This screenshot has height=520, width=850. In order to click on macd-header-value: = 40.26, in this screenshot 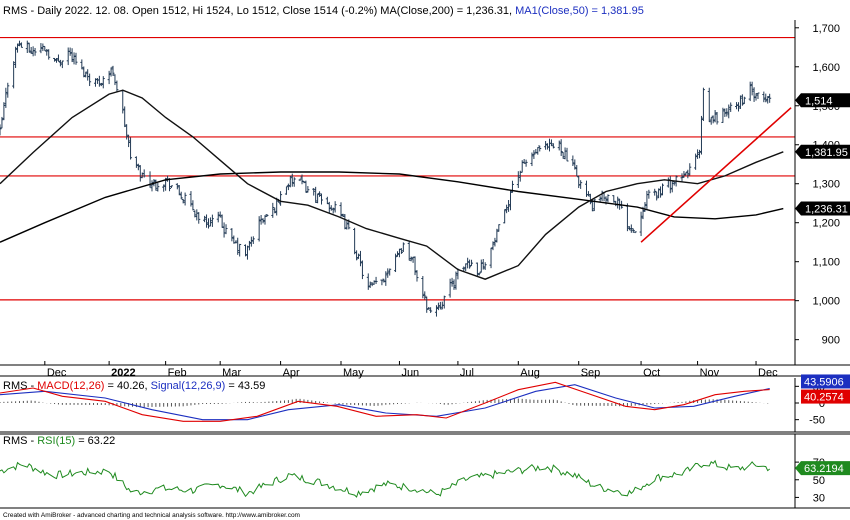, I will do `click(125, 386)`.